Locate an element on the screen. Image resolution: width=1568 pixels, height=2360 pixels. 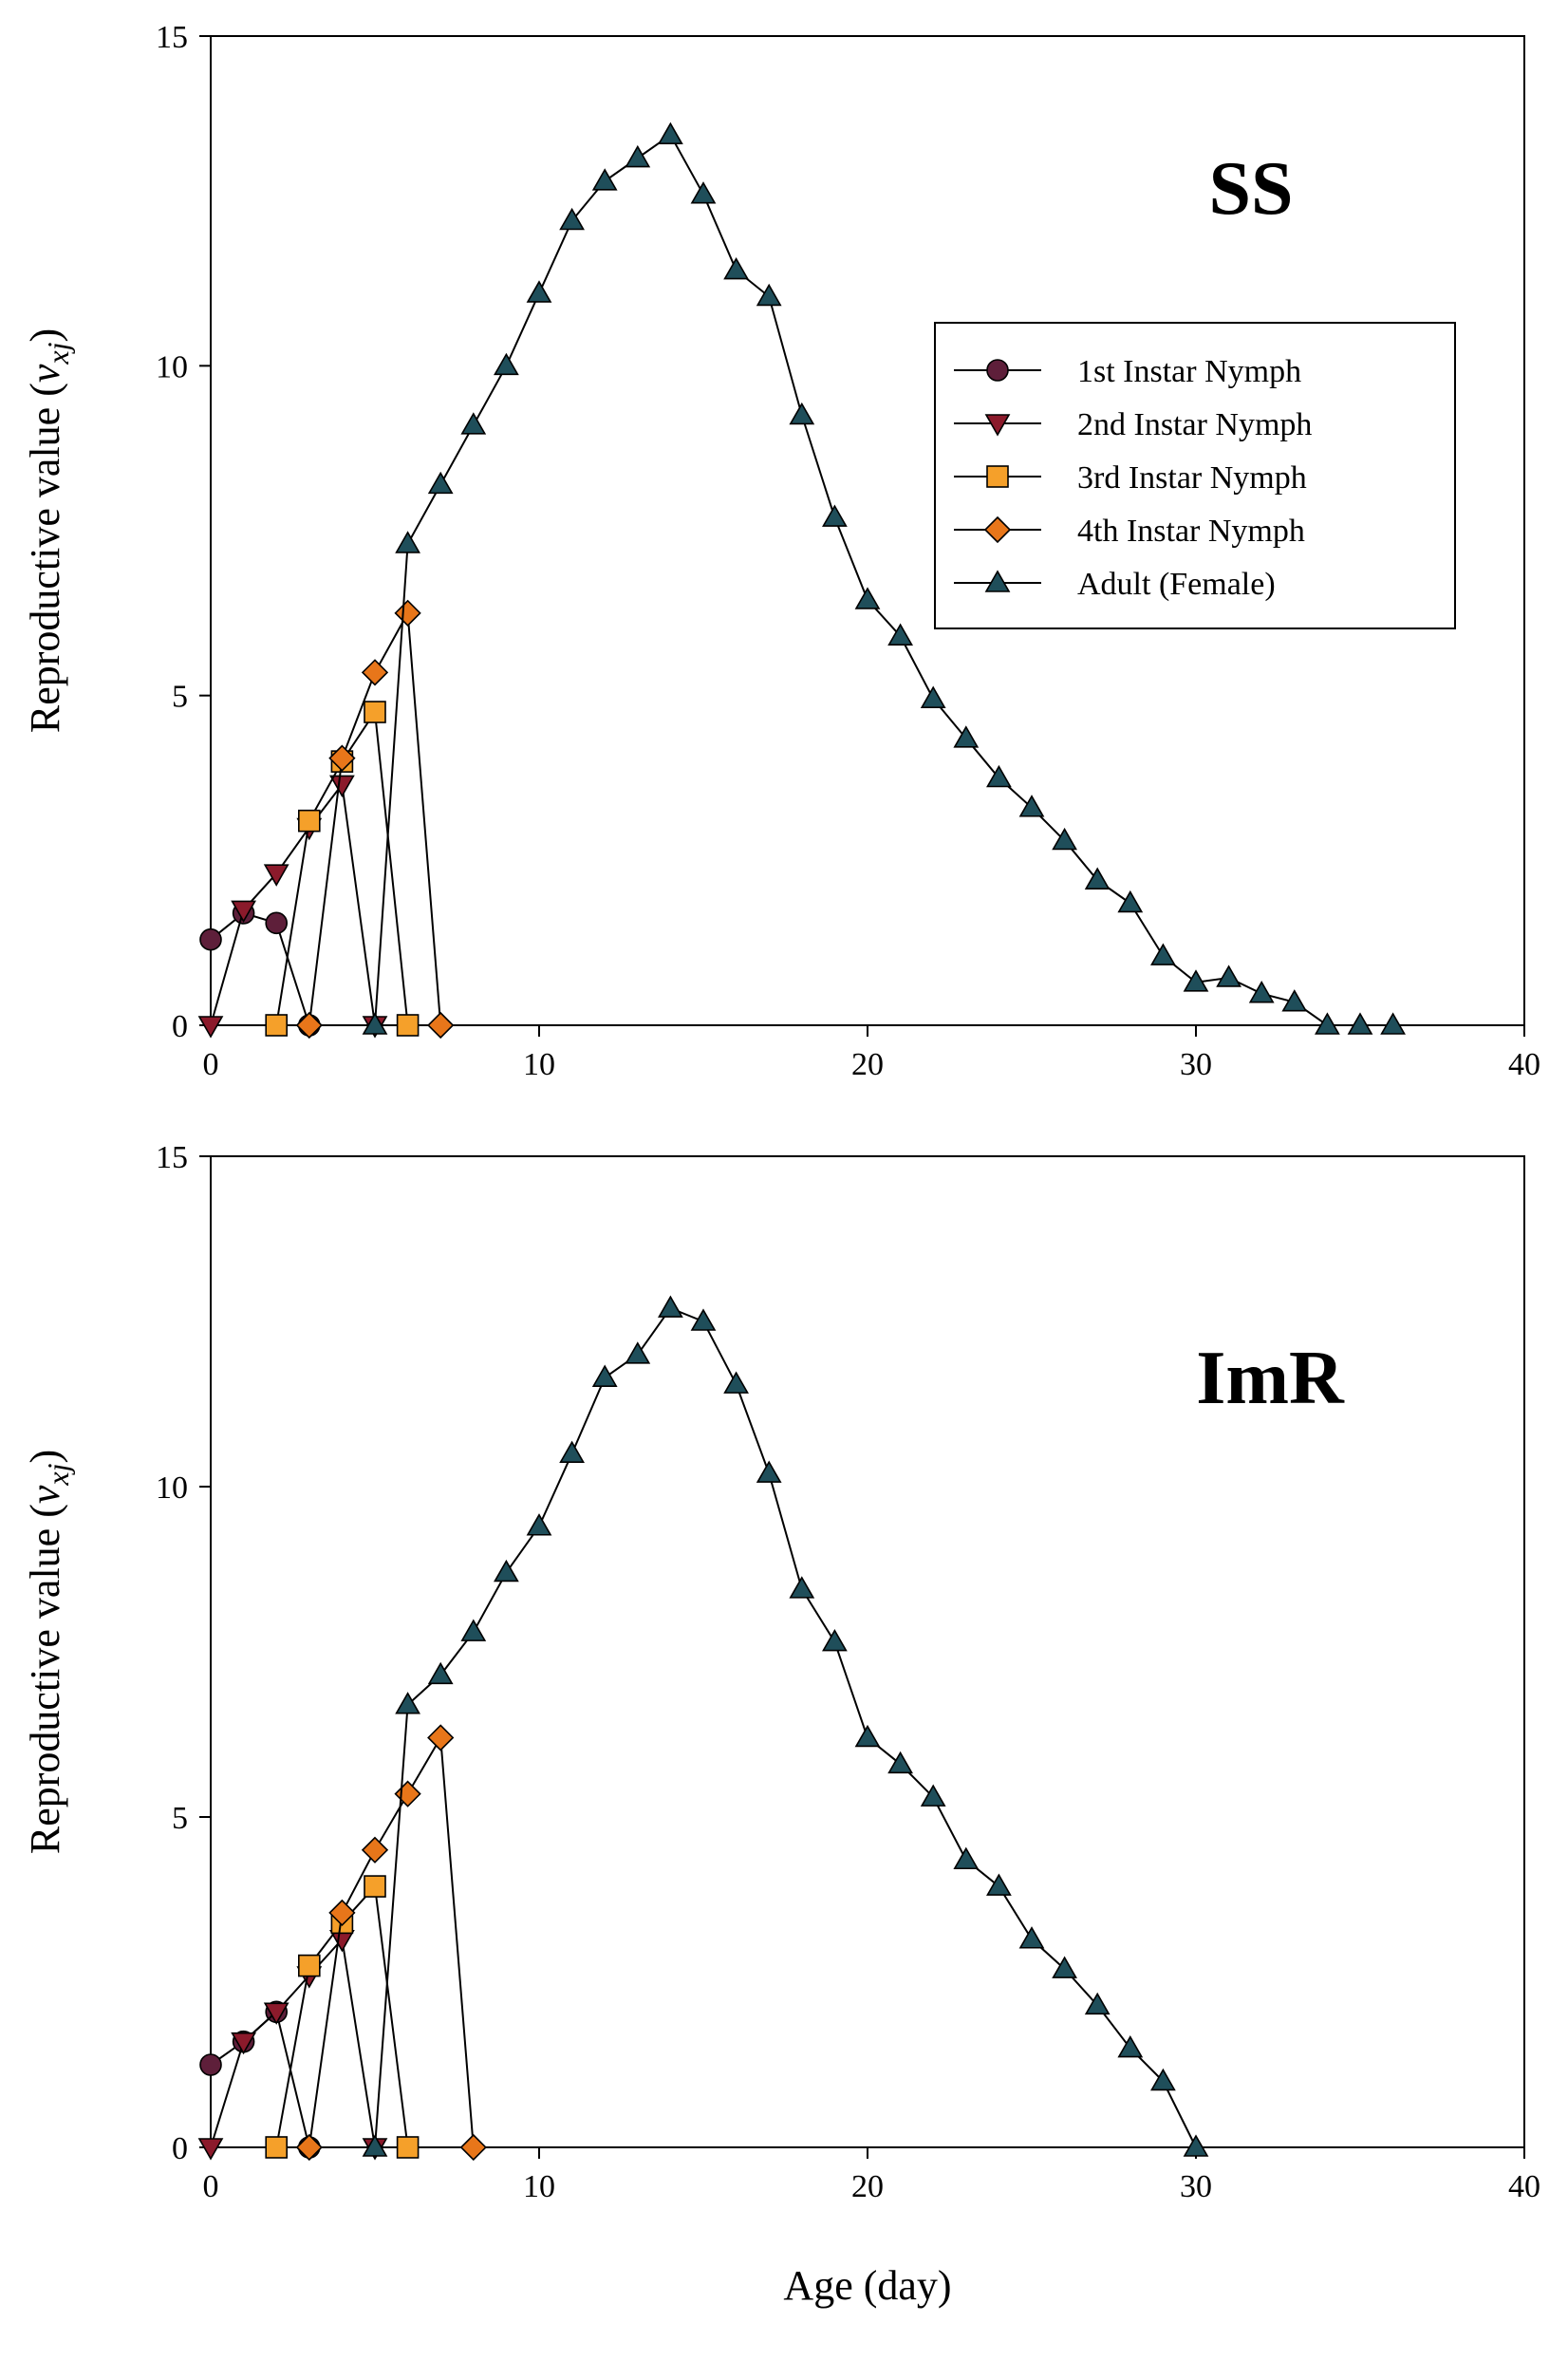
panel-label: SS is located at coordinates (1251, 189).